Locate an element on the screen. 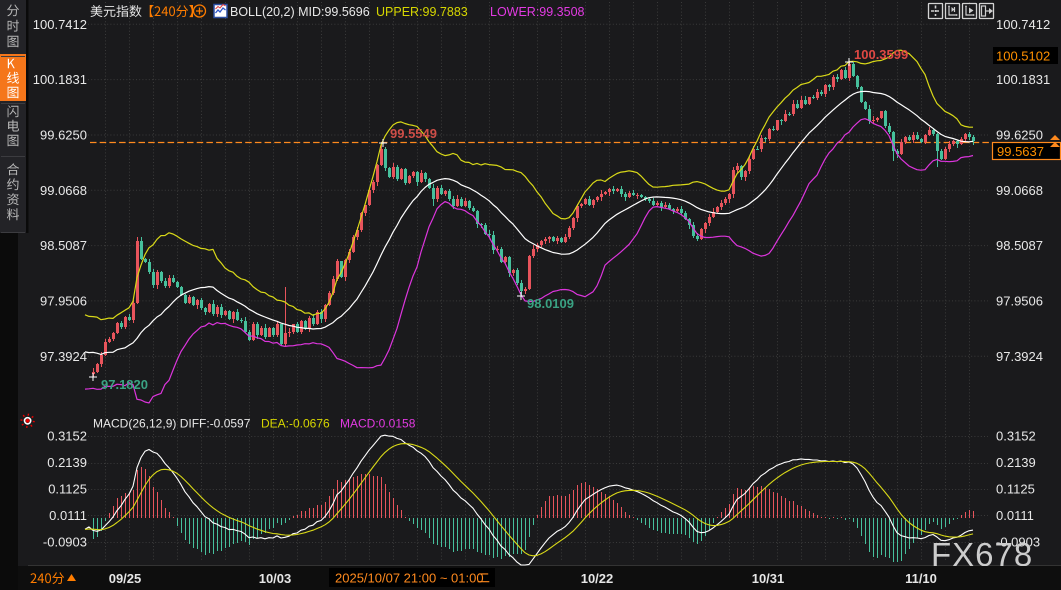 The height and width of the screenshot is (590, 1061). svg-text: LOWER:99.3508 is located at coordinates (537, 12).